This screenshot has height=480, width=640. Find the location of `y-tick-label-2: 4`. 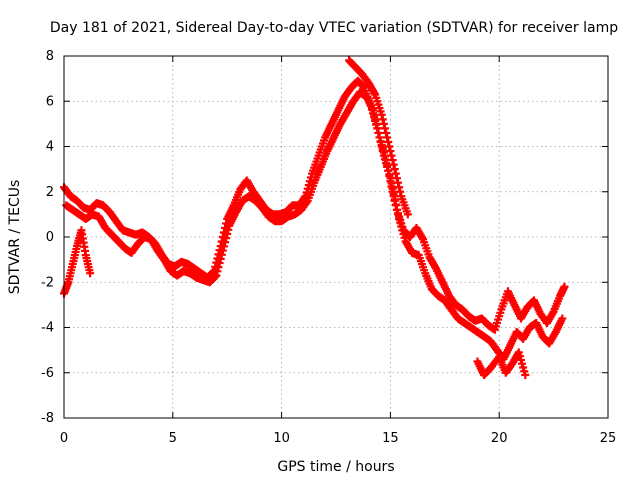

y-tick-label-2: 4 is located at coordinates (50, 147).